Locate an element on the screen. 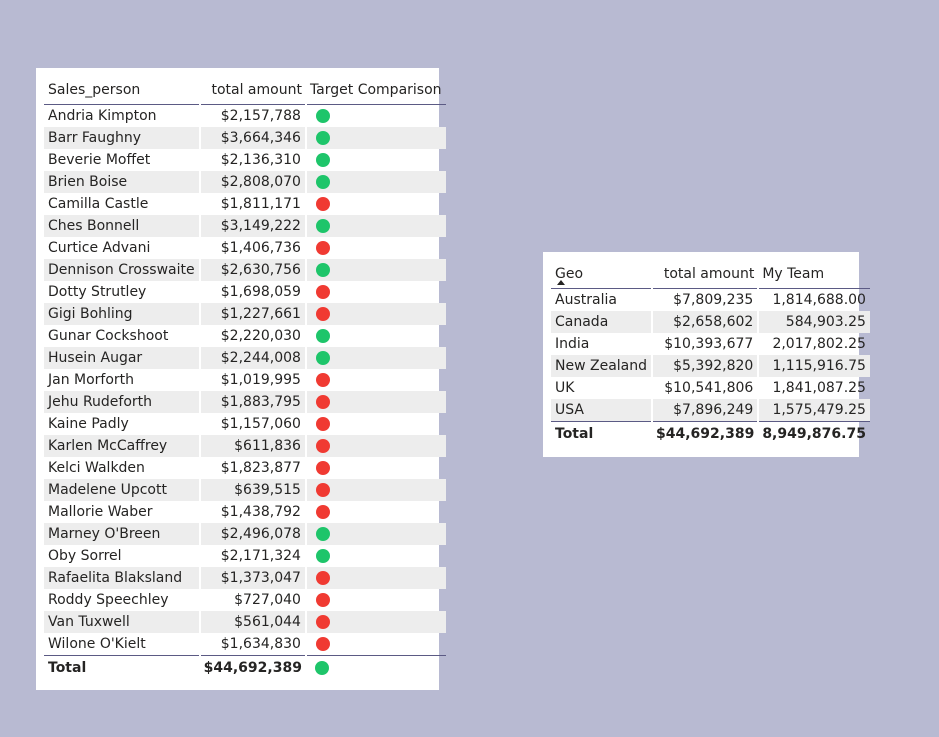  table-row: Ches Bonnell $3,149,222 is located at coordinates (245, 226).